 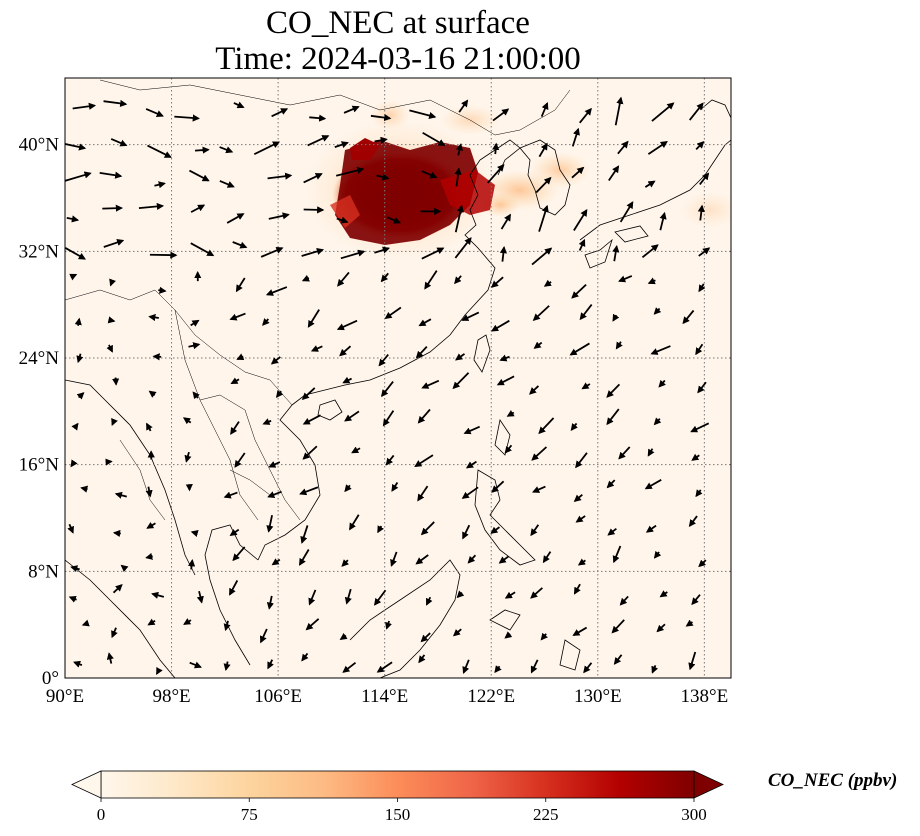 What do you see at coordinates (50, 678) in the screenshot?
I see `lat-tick-label: 0°` at bounding box center [50, 678].